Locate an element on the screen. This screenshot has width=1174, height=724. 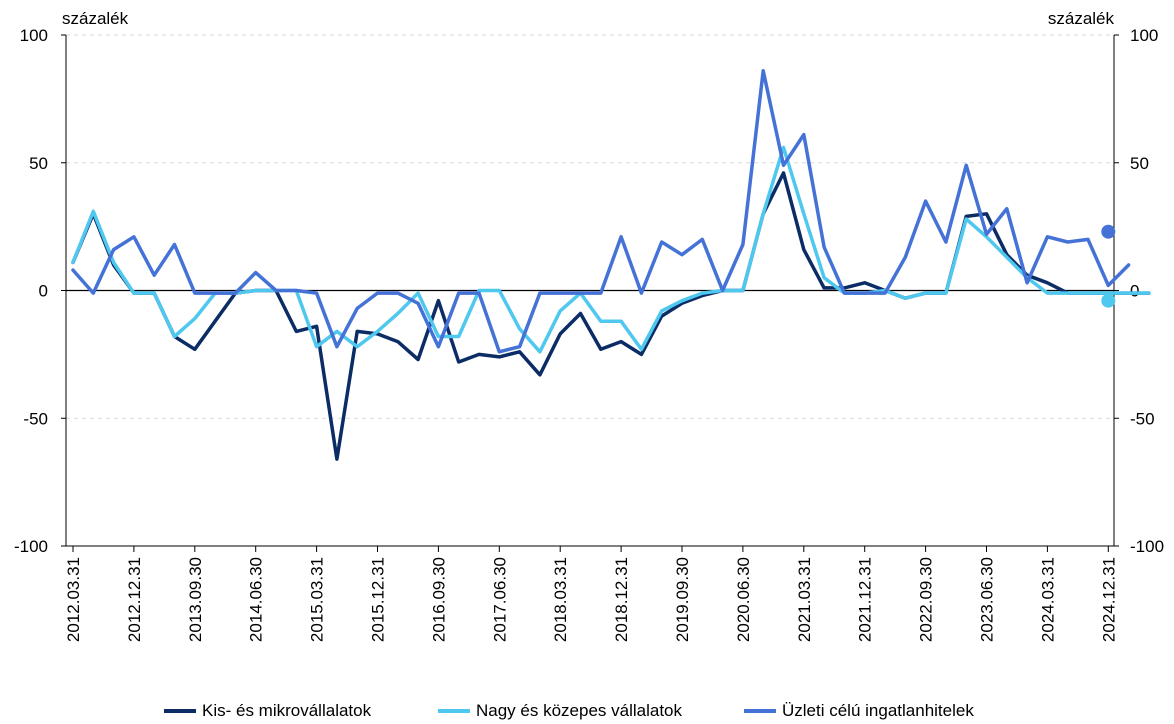
legend-item-nagy-kozepes: Nagy és közepes vállalatok is located at coordinates (560, 711).